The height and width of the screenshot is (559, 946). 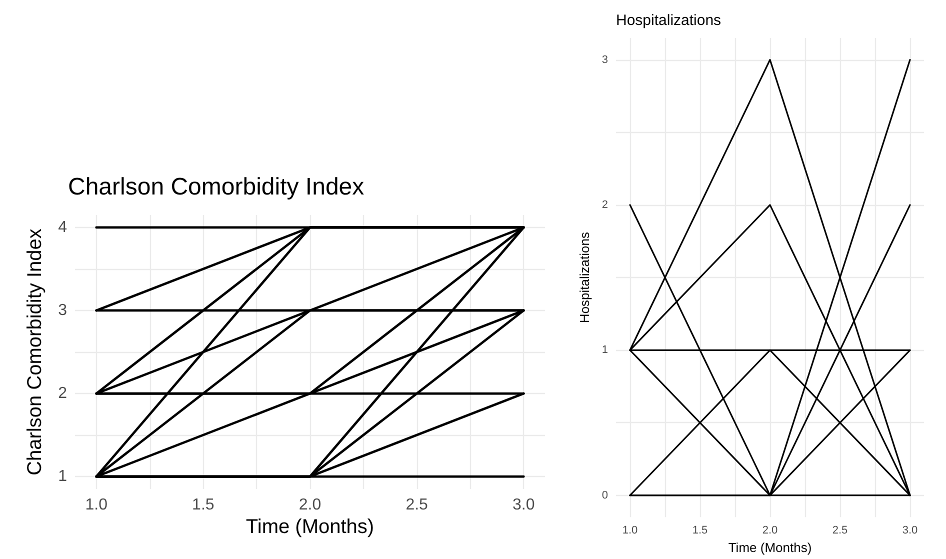 What do you see at coordinates (35, 352) in the screenshot?
I see `y-axis-title: Charlson Comorbidity Index` at bounding box center [35, 352].